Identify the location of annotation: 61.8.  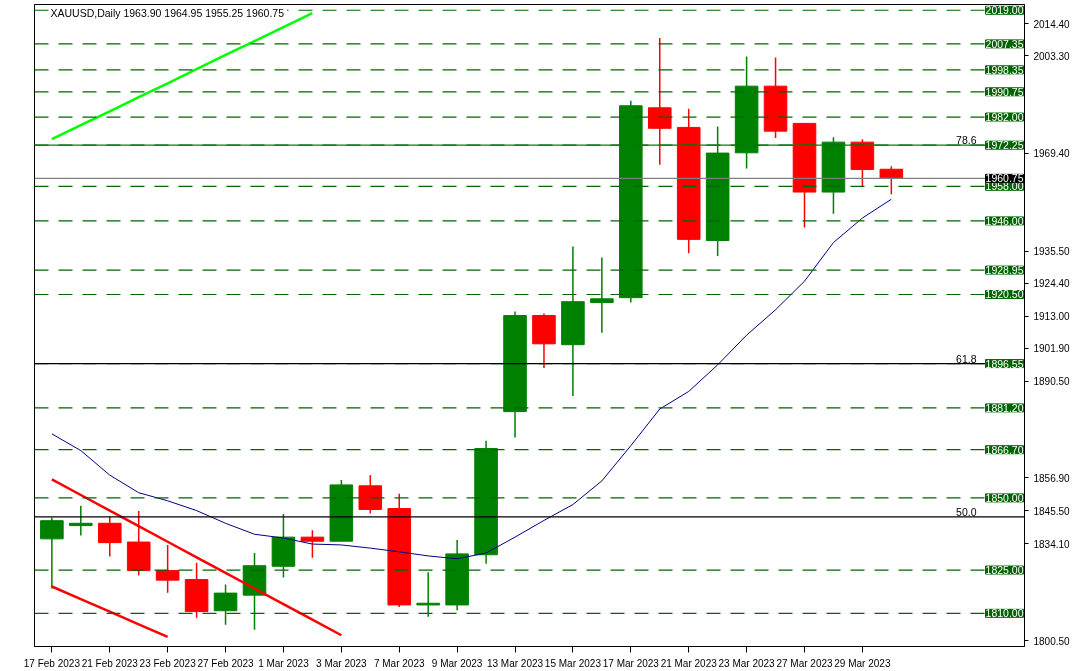
(966, 358).